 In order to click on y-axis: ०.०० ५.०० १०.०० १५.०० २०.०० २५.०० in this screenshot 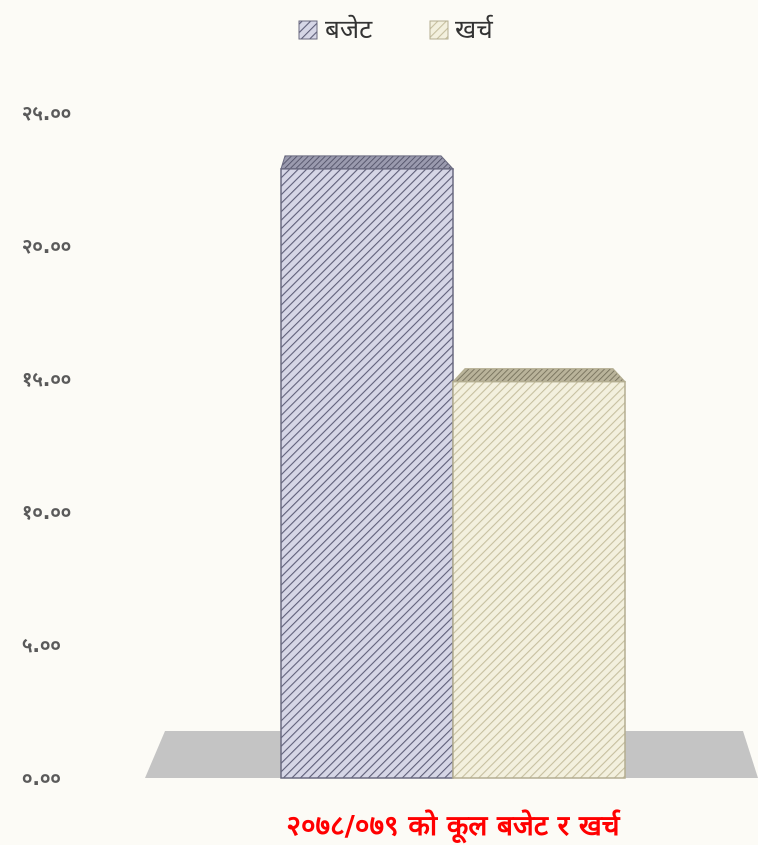, I will do `click(46, 445)`.